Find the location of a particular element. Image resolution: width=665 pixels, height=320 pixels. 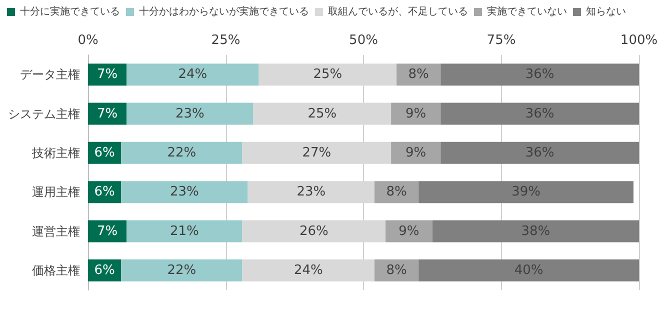

y-tick-label: システム主権 is located at coordinates (44, 113).